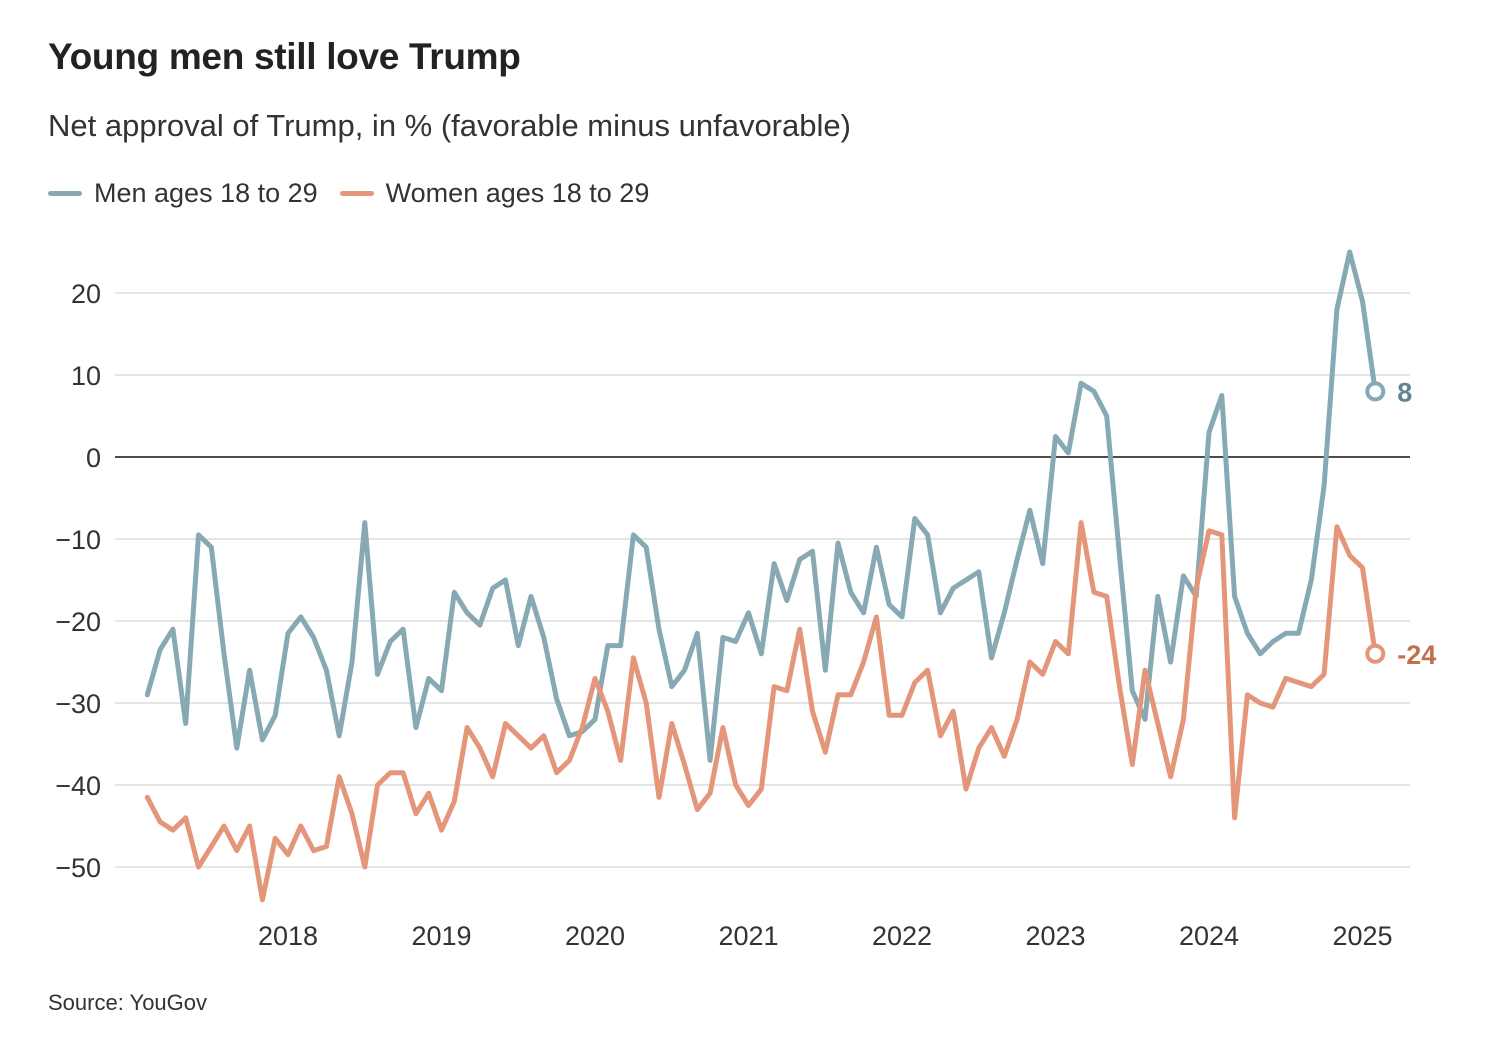  Describe the element at coordinates (78, 540) in the screenshot. I see `y-tick-label: −10` at that location.